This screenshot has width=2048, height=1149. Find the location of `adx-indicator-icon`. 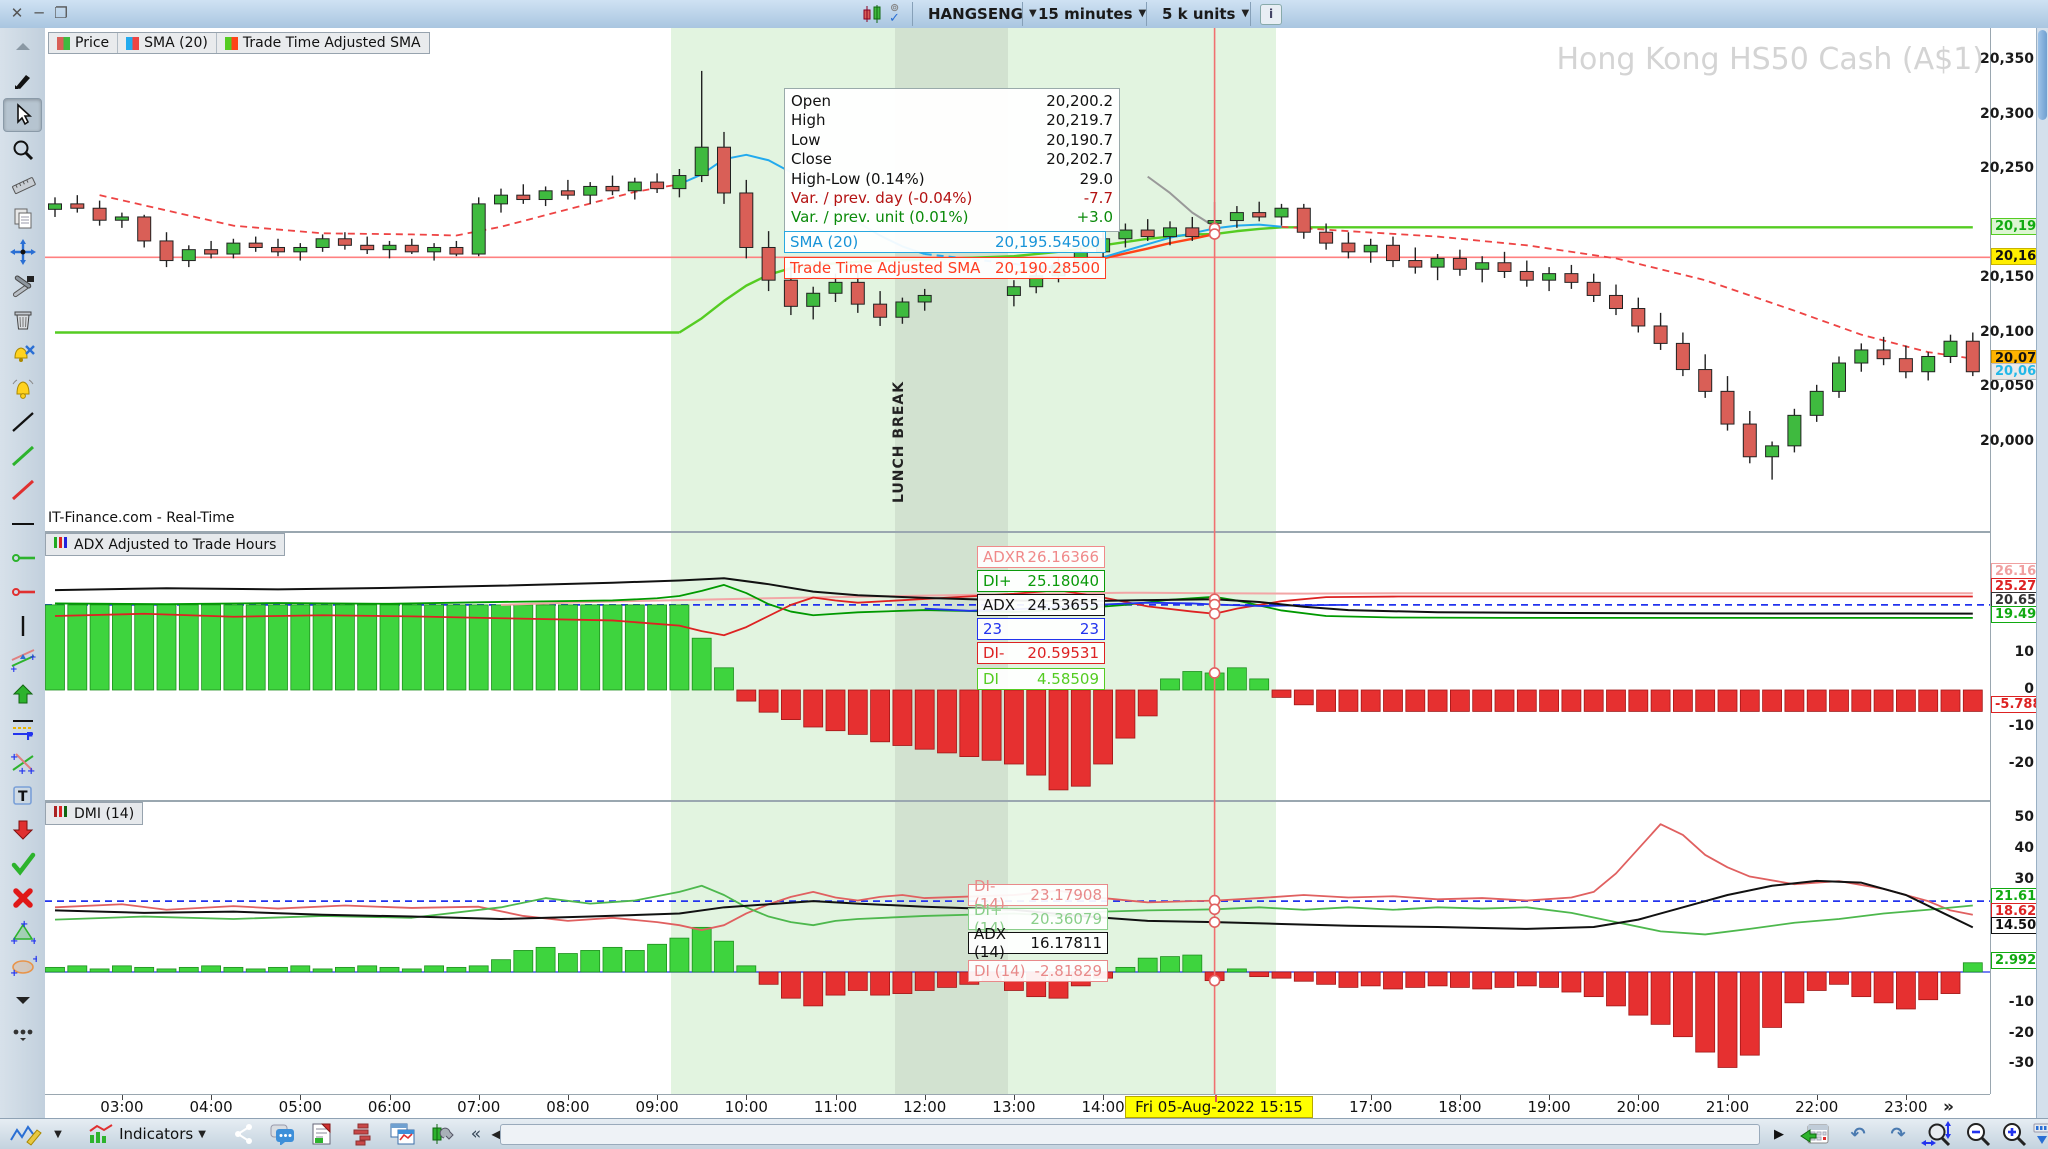

adx-indicator-icon is located at coordinates (61, 544).